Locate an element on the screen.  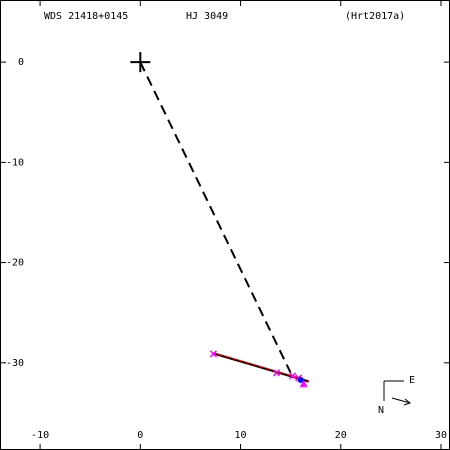
x-tick-label: 30 is located at coordinates (441, 435).